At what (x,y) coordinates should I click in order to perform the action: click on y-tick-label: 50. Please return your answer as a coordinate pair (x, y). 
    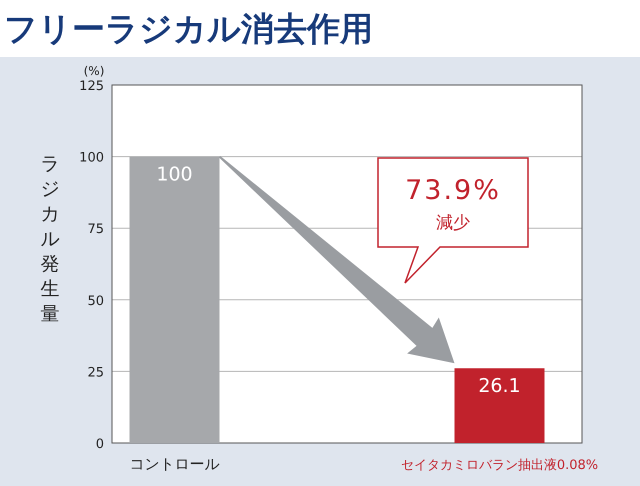
    Looking at the image, I should click on (95, 301).